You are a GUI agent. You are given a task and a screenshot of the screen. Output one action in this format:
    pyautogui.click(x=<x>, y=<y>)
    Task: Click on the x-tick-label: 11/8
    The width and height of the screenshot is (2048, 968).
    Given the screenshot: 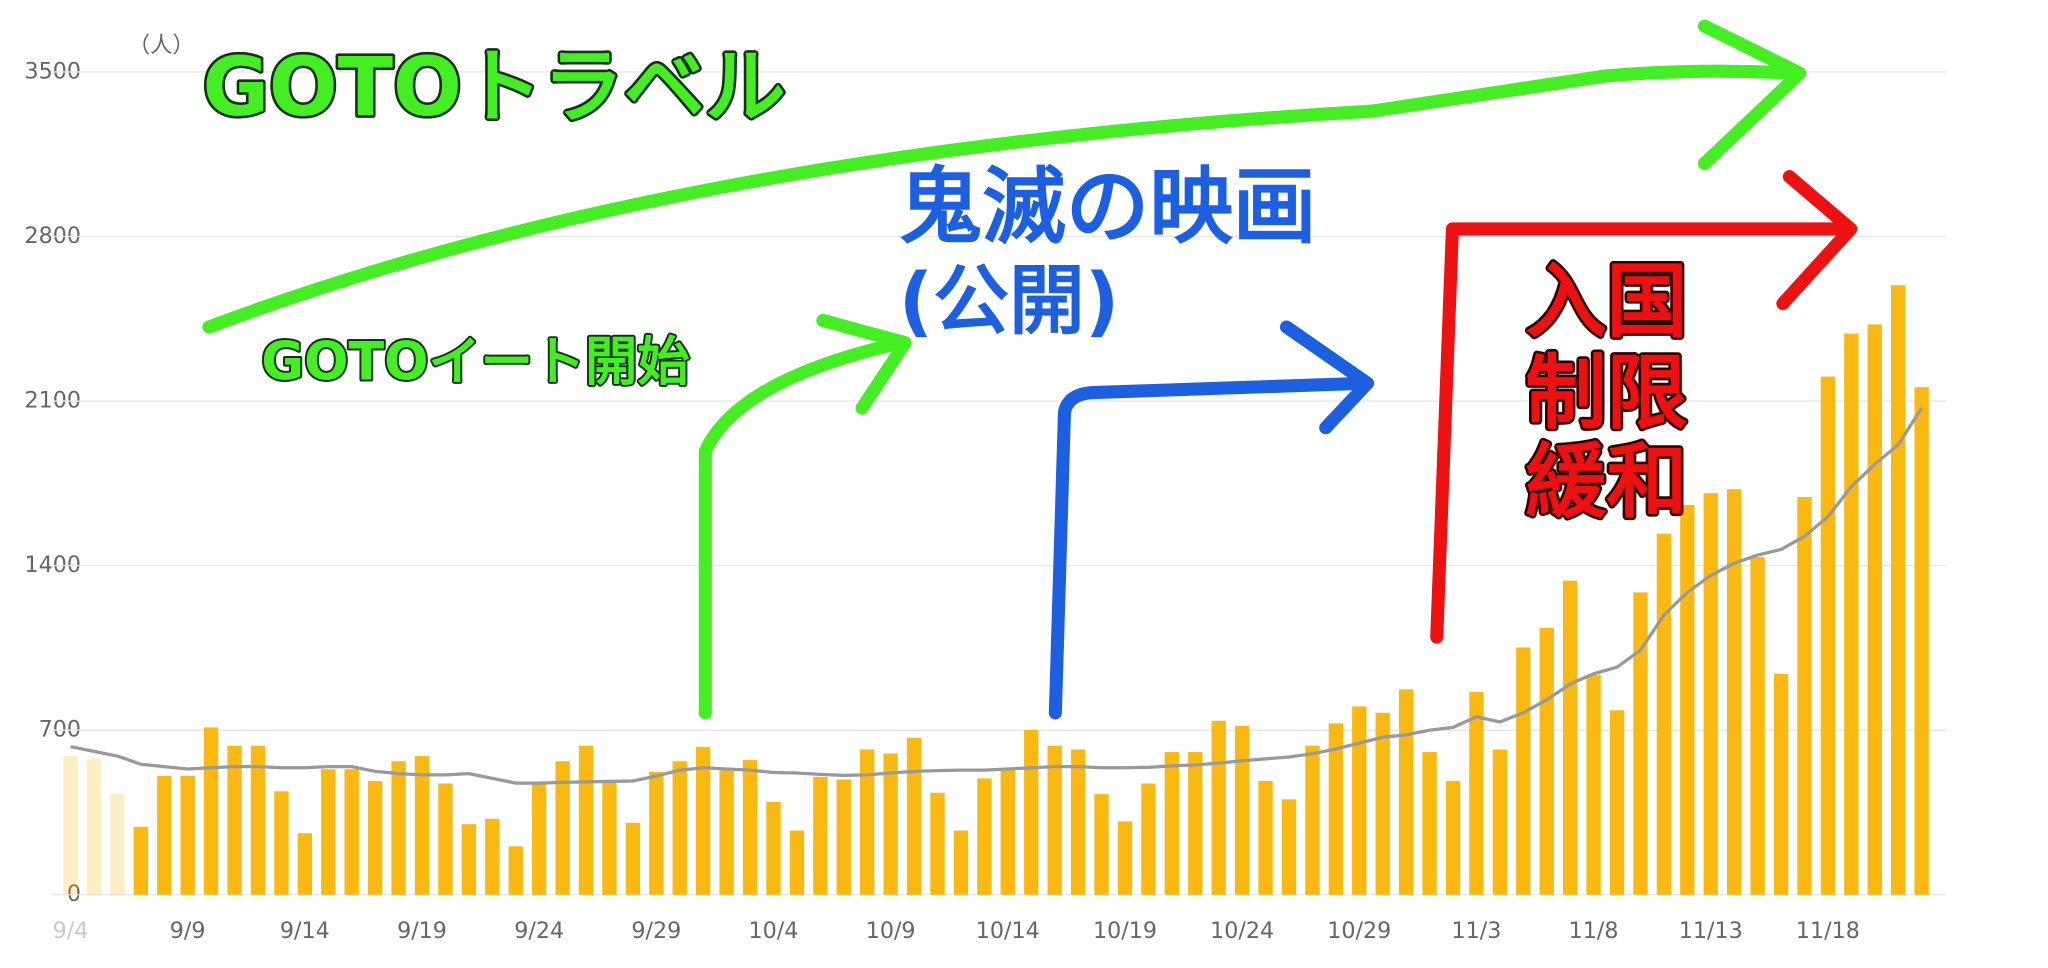 What is the action you would take?
    pyautogui.click(x=1594, y=931)
    